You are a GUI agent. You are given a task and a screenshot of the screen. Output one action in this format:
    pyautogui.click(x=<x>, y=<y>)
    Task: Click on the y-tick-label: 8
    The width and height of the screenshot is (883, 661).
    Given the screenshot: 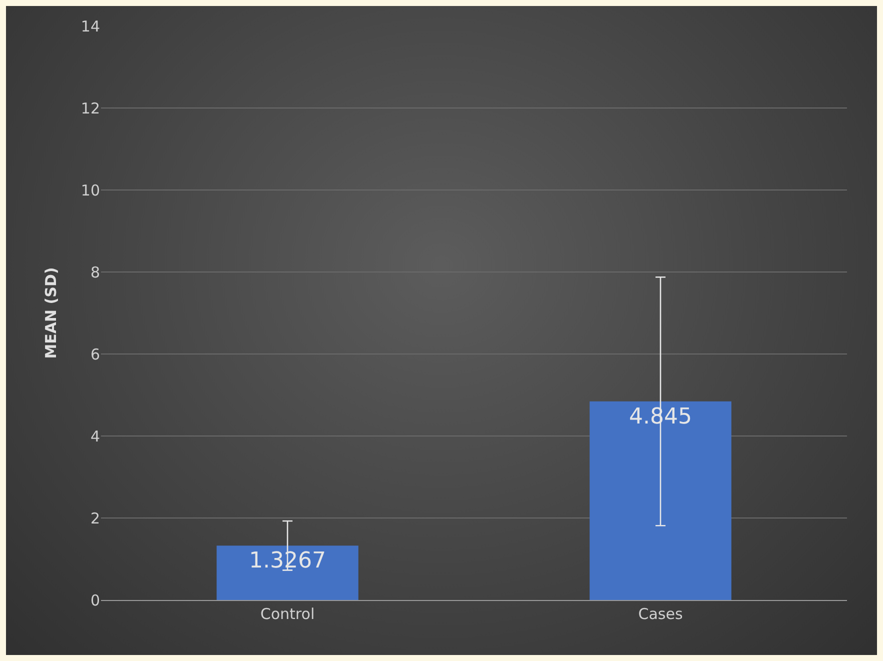 What is the action you would take?
    pyautogui.click(x=95, y=272)
    